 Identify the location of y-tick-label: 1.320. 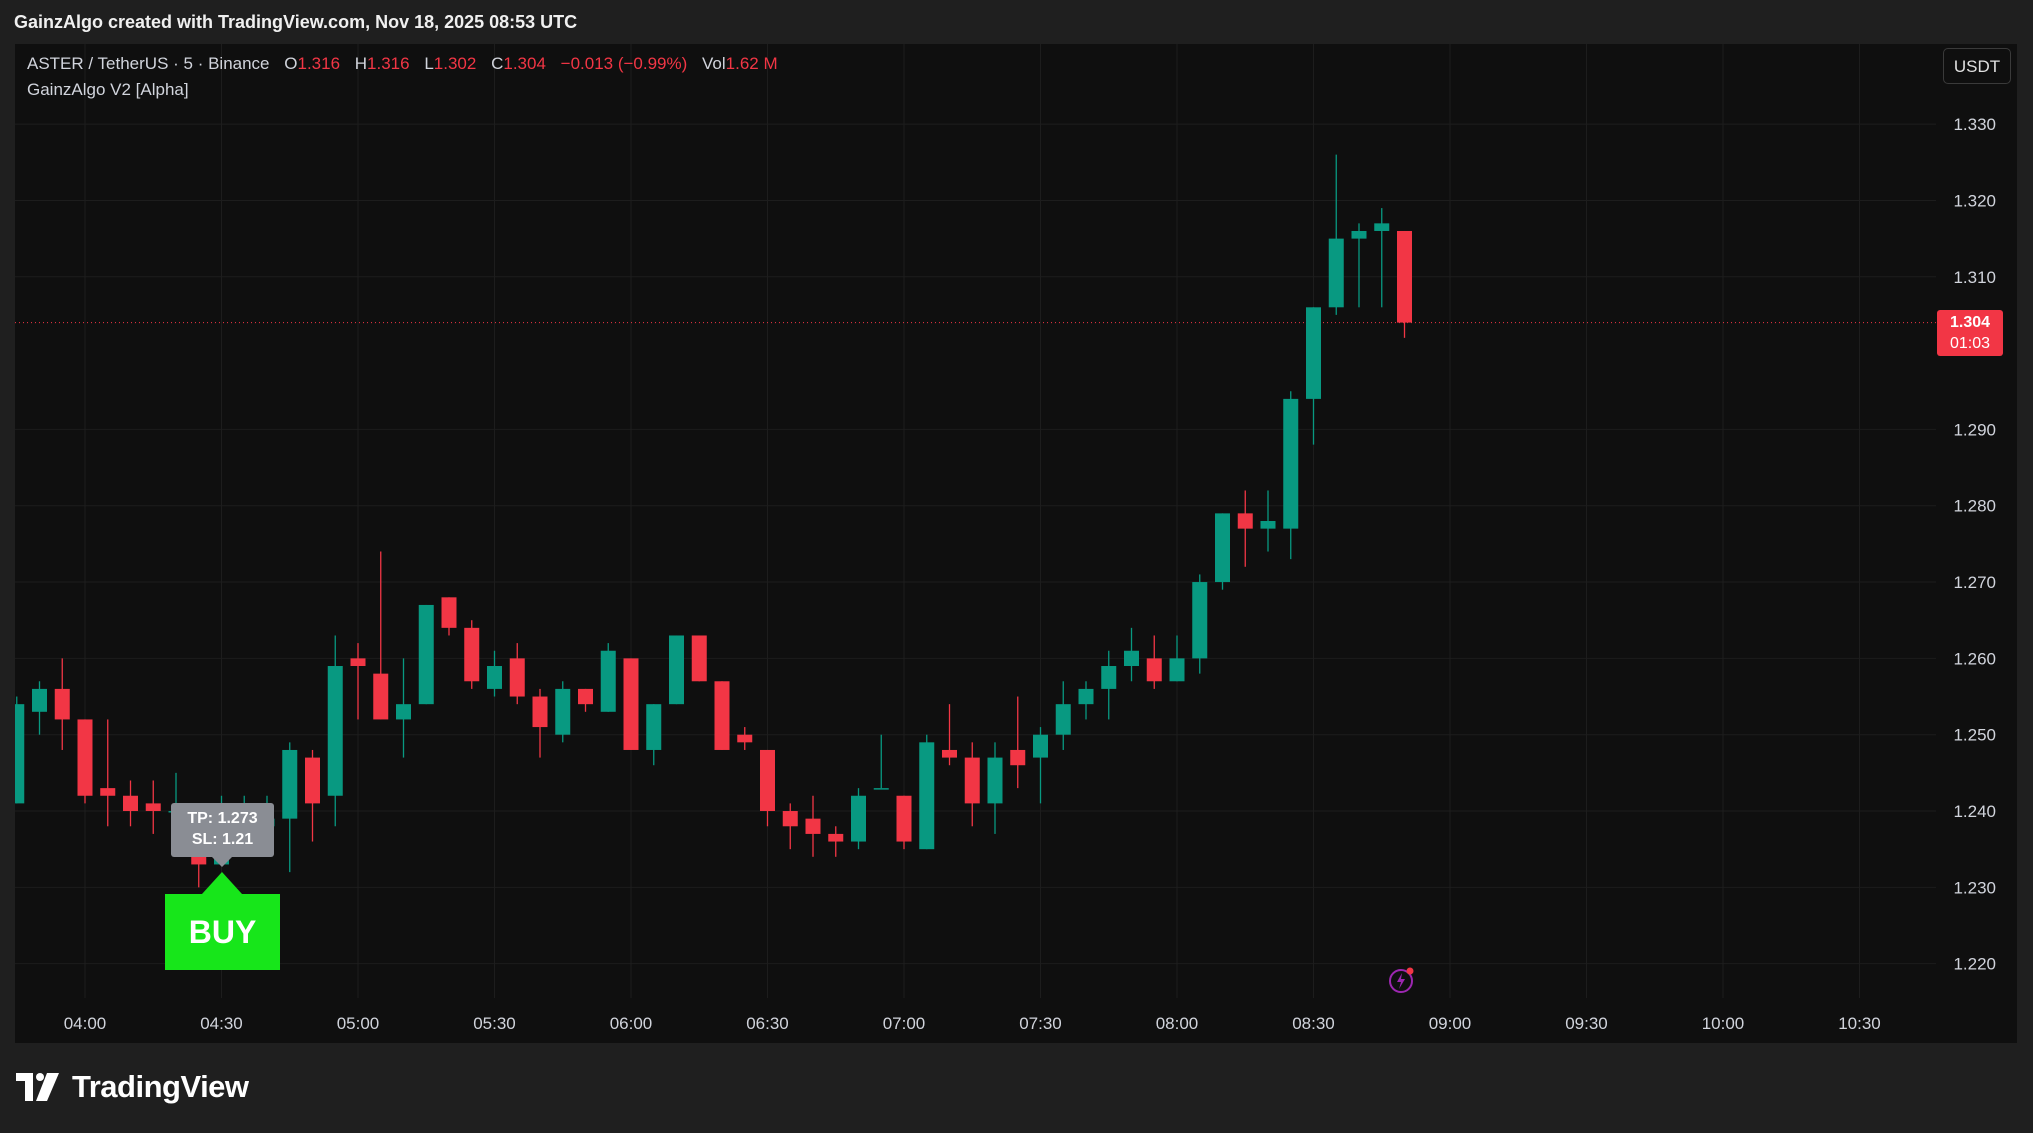
(1974, 200).